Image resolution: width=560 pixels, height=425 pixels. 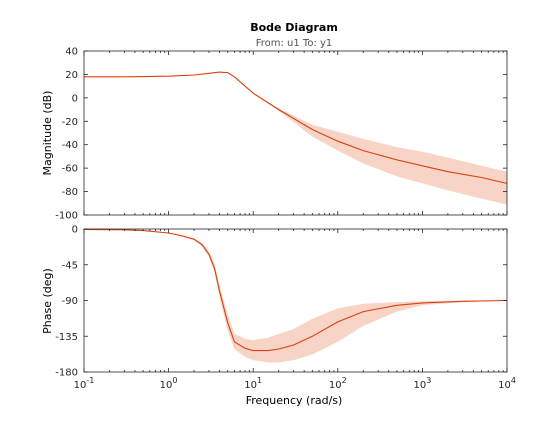 What do you see at coordinates (66, 216) in the screenshot?
I see `magnitude-ytick-label: -100` at bounding box center [66, 216].